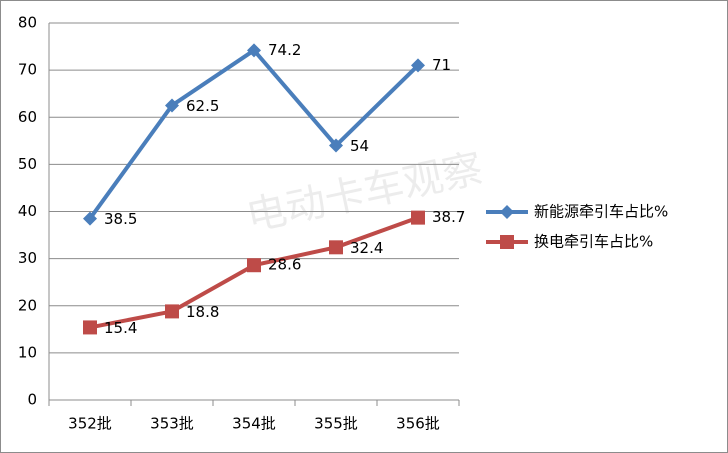 The image size is (728, 453). I want to click on data-label: 74.2, so click(284, 50).